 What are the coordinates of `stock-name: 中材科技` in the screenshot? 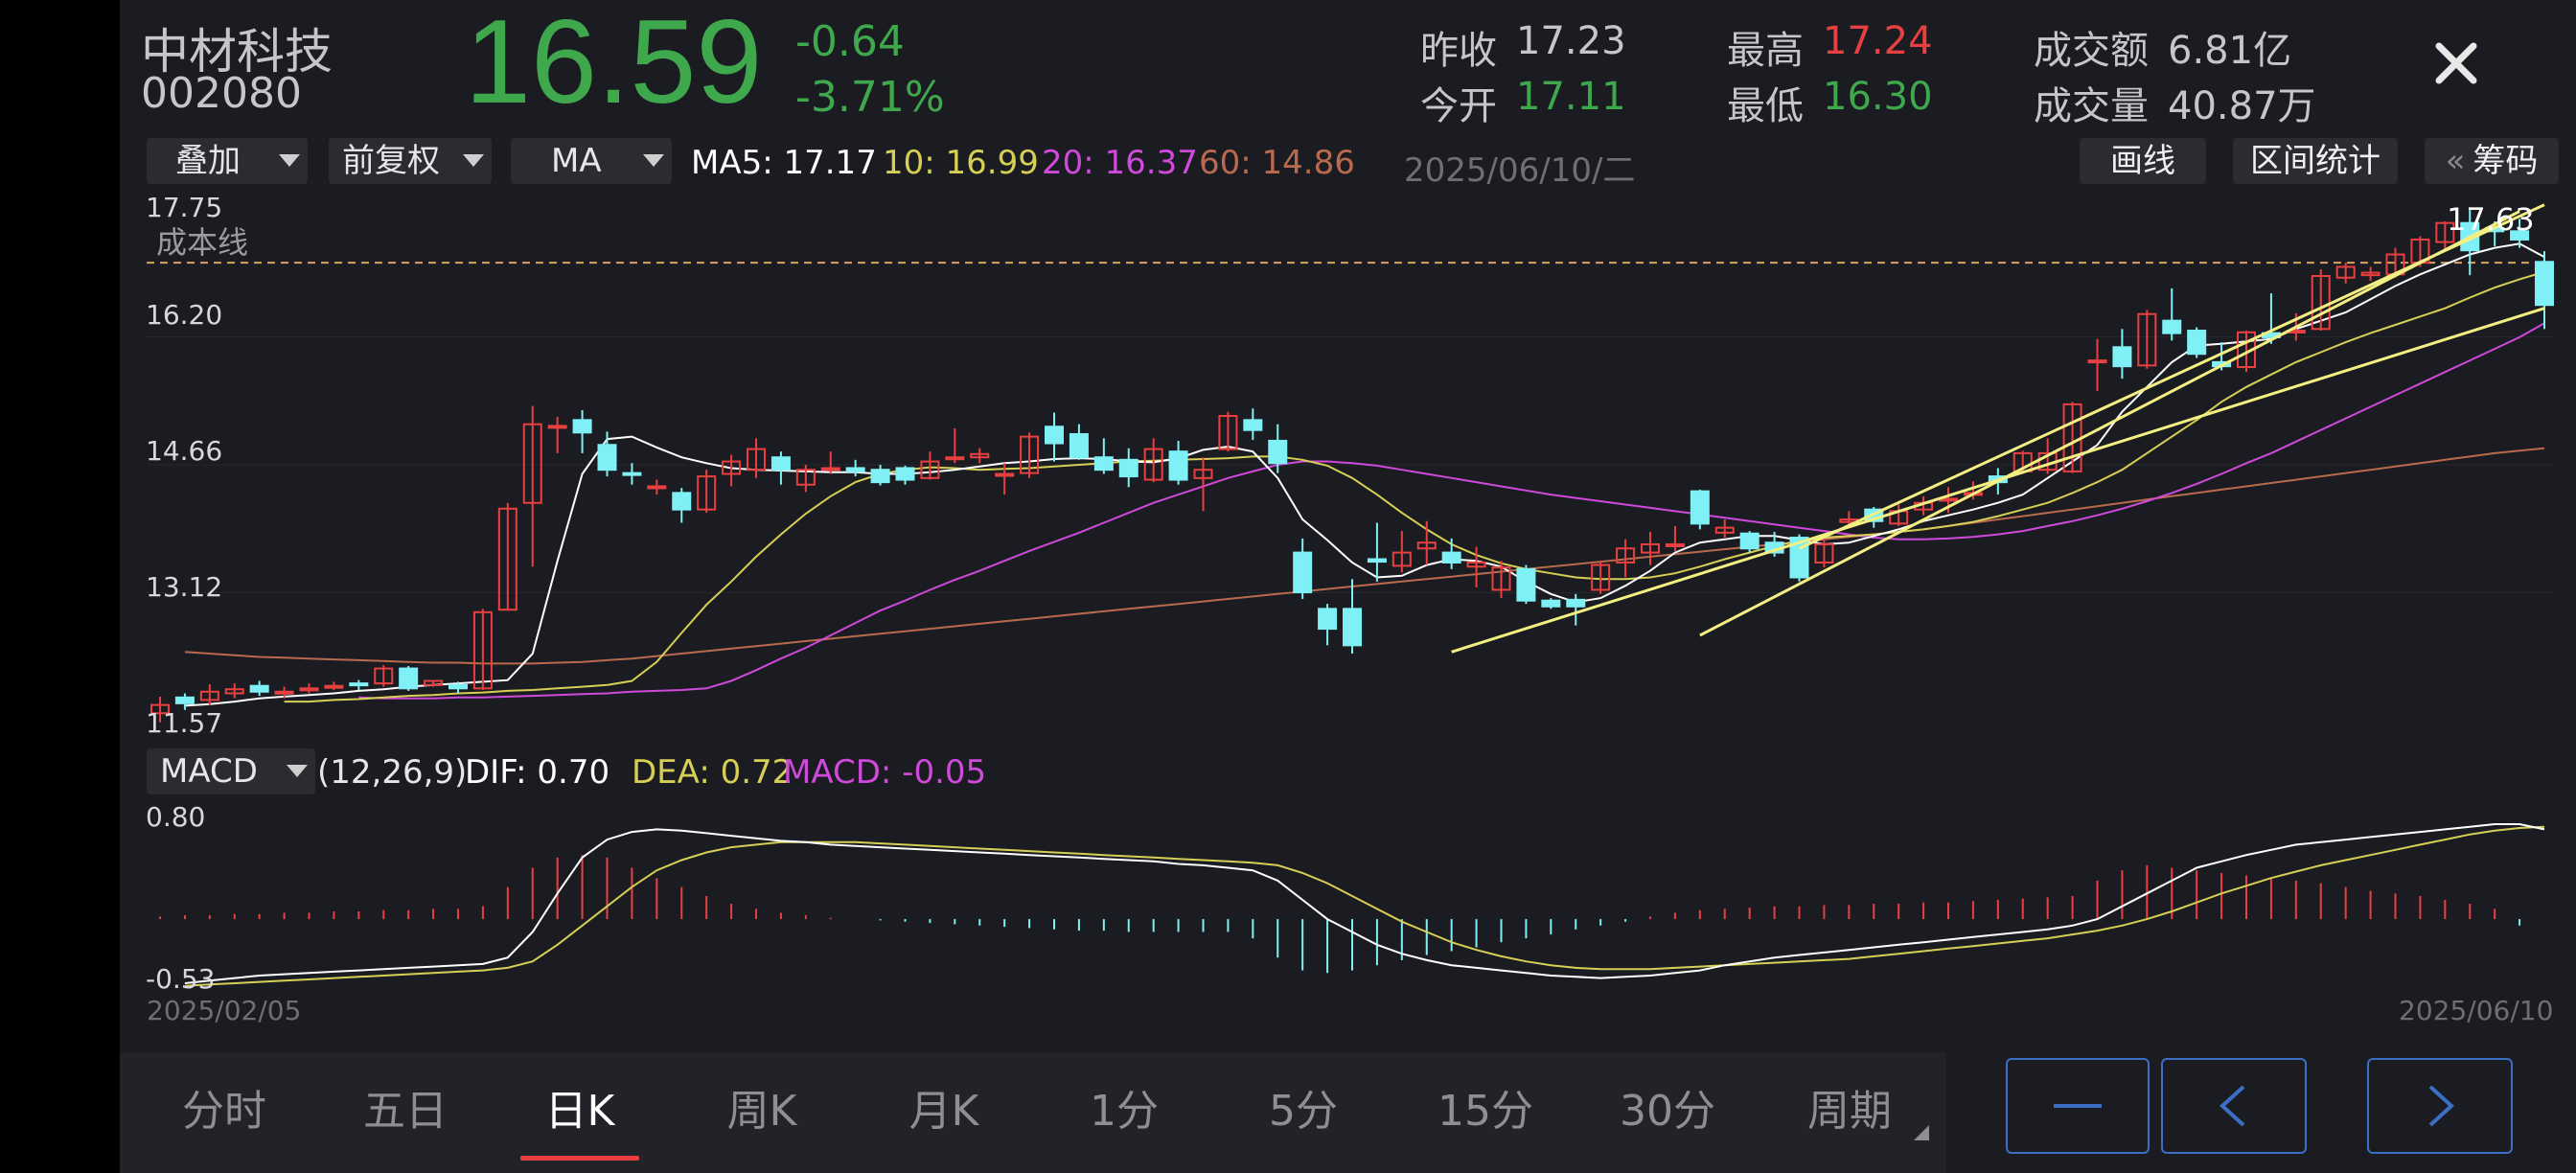 It's located at (237, 52).